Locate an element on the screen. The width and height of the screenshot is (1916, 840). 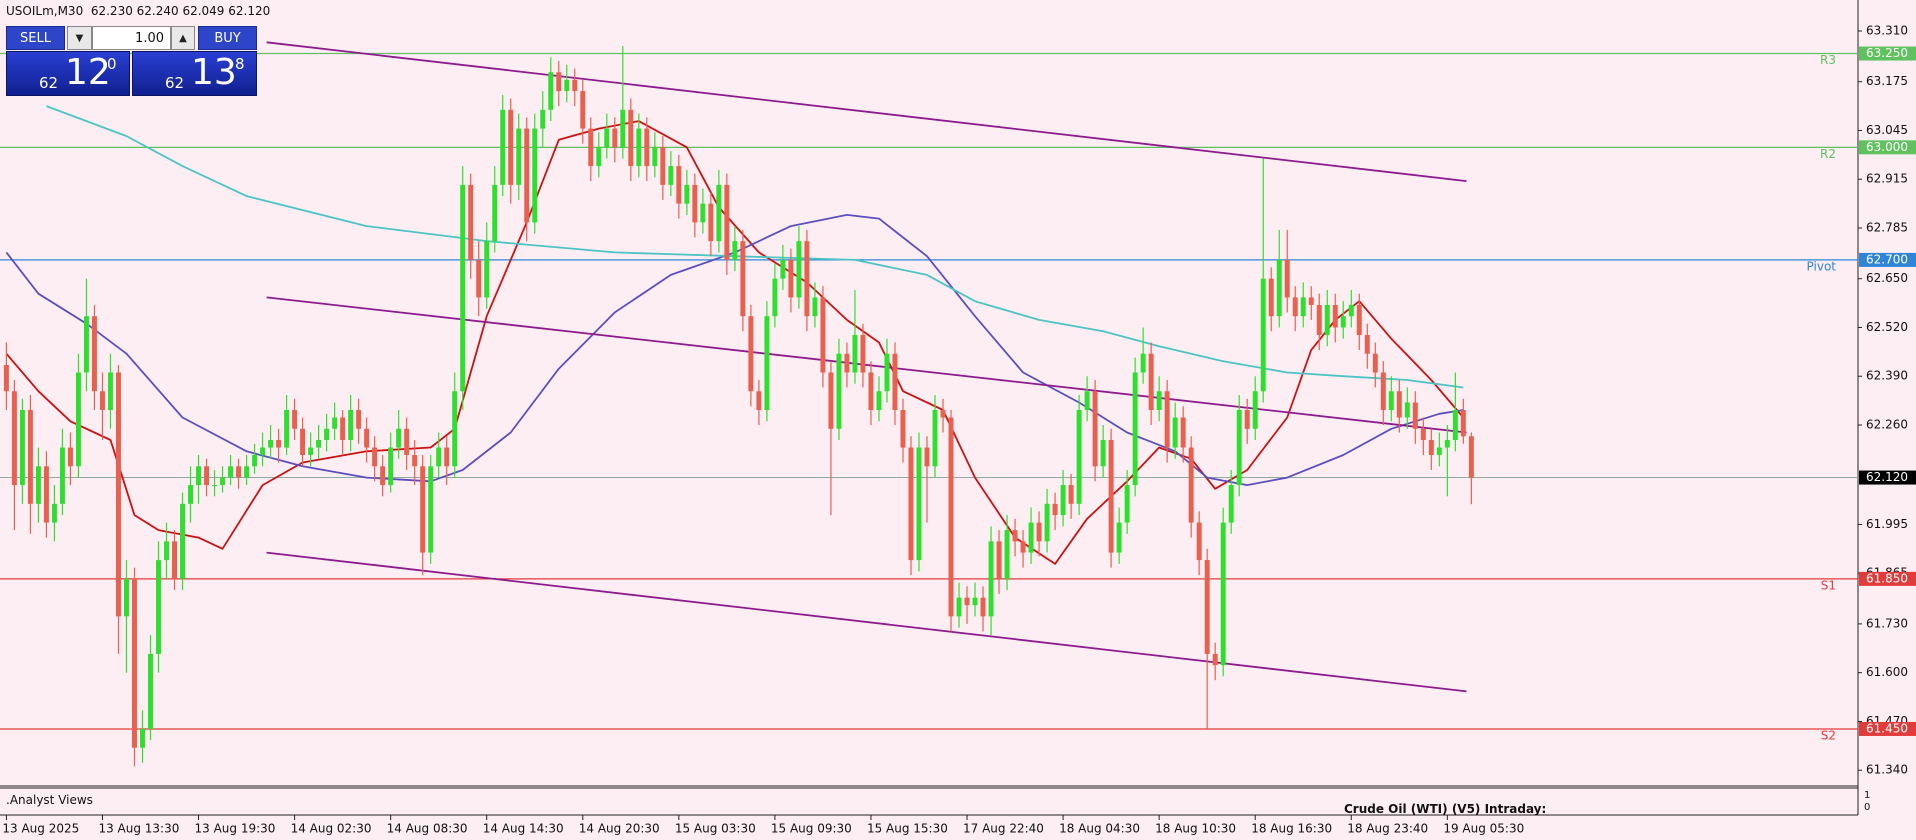
buy-price: 62 13 8 is located at coordinates (194, 73).